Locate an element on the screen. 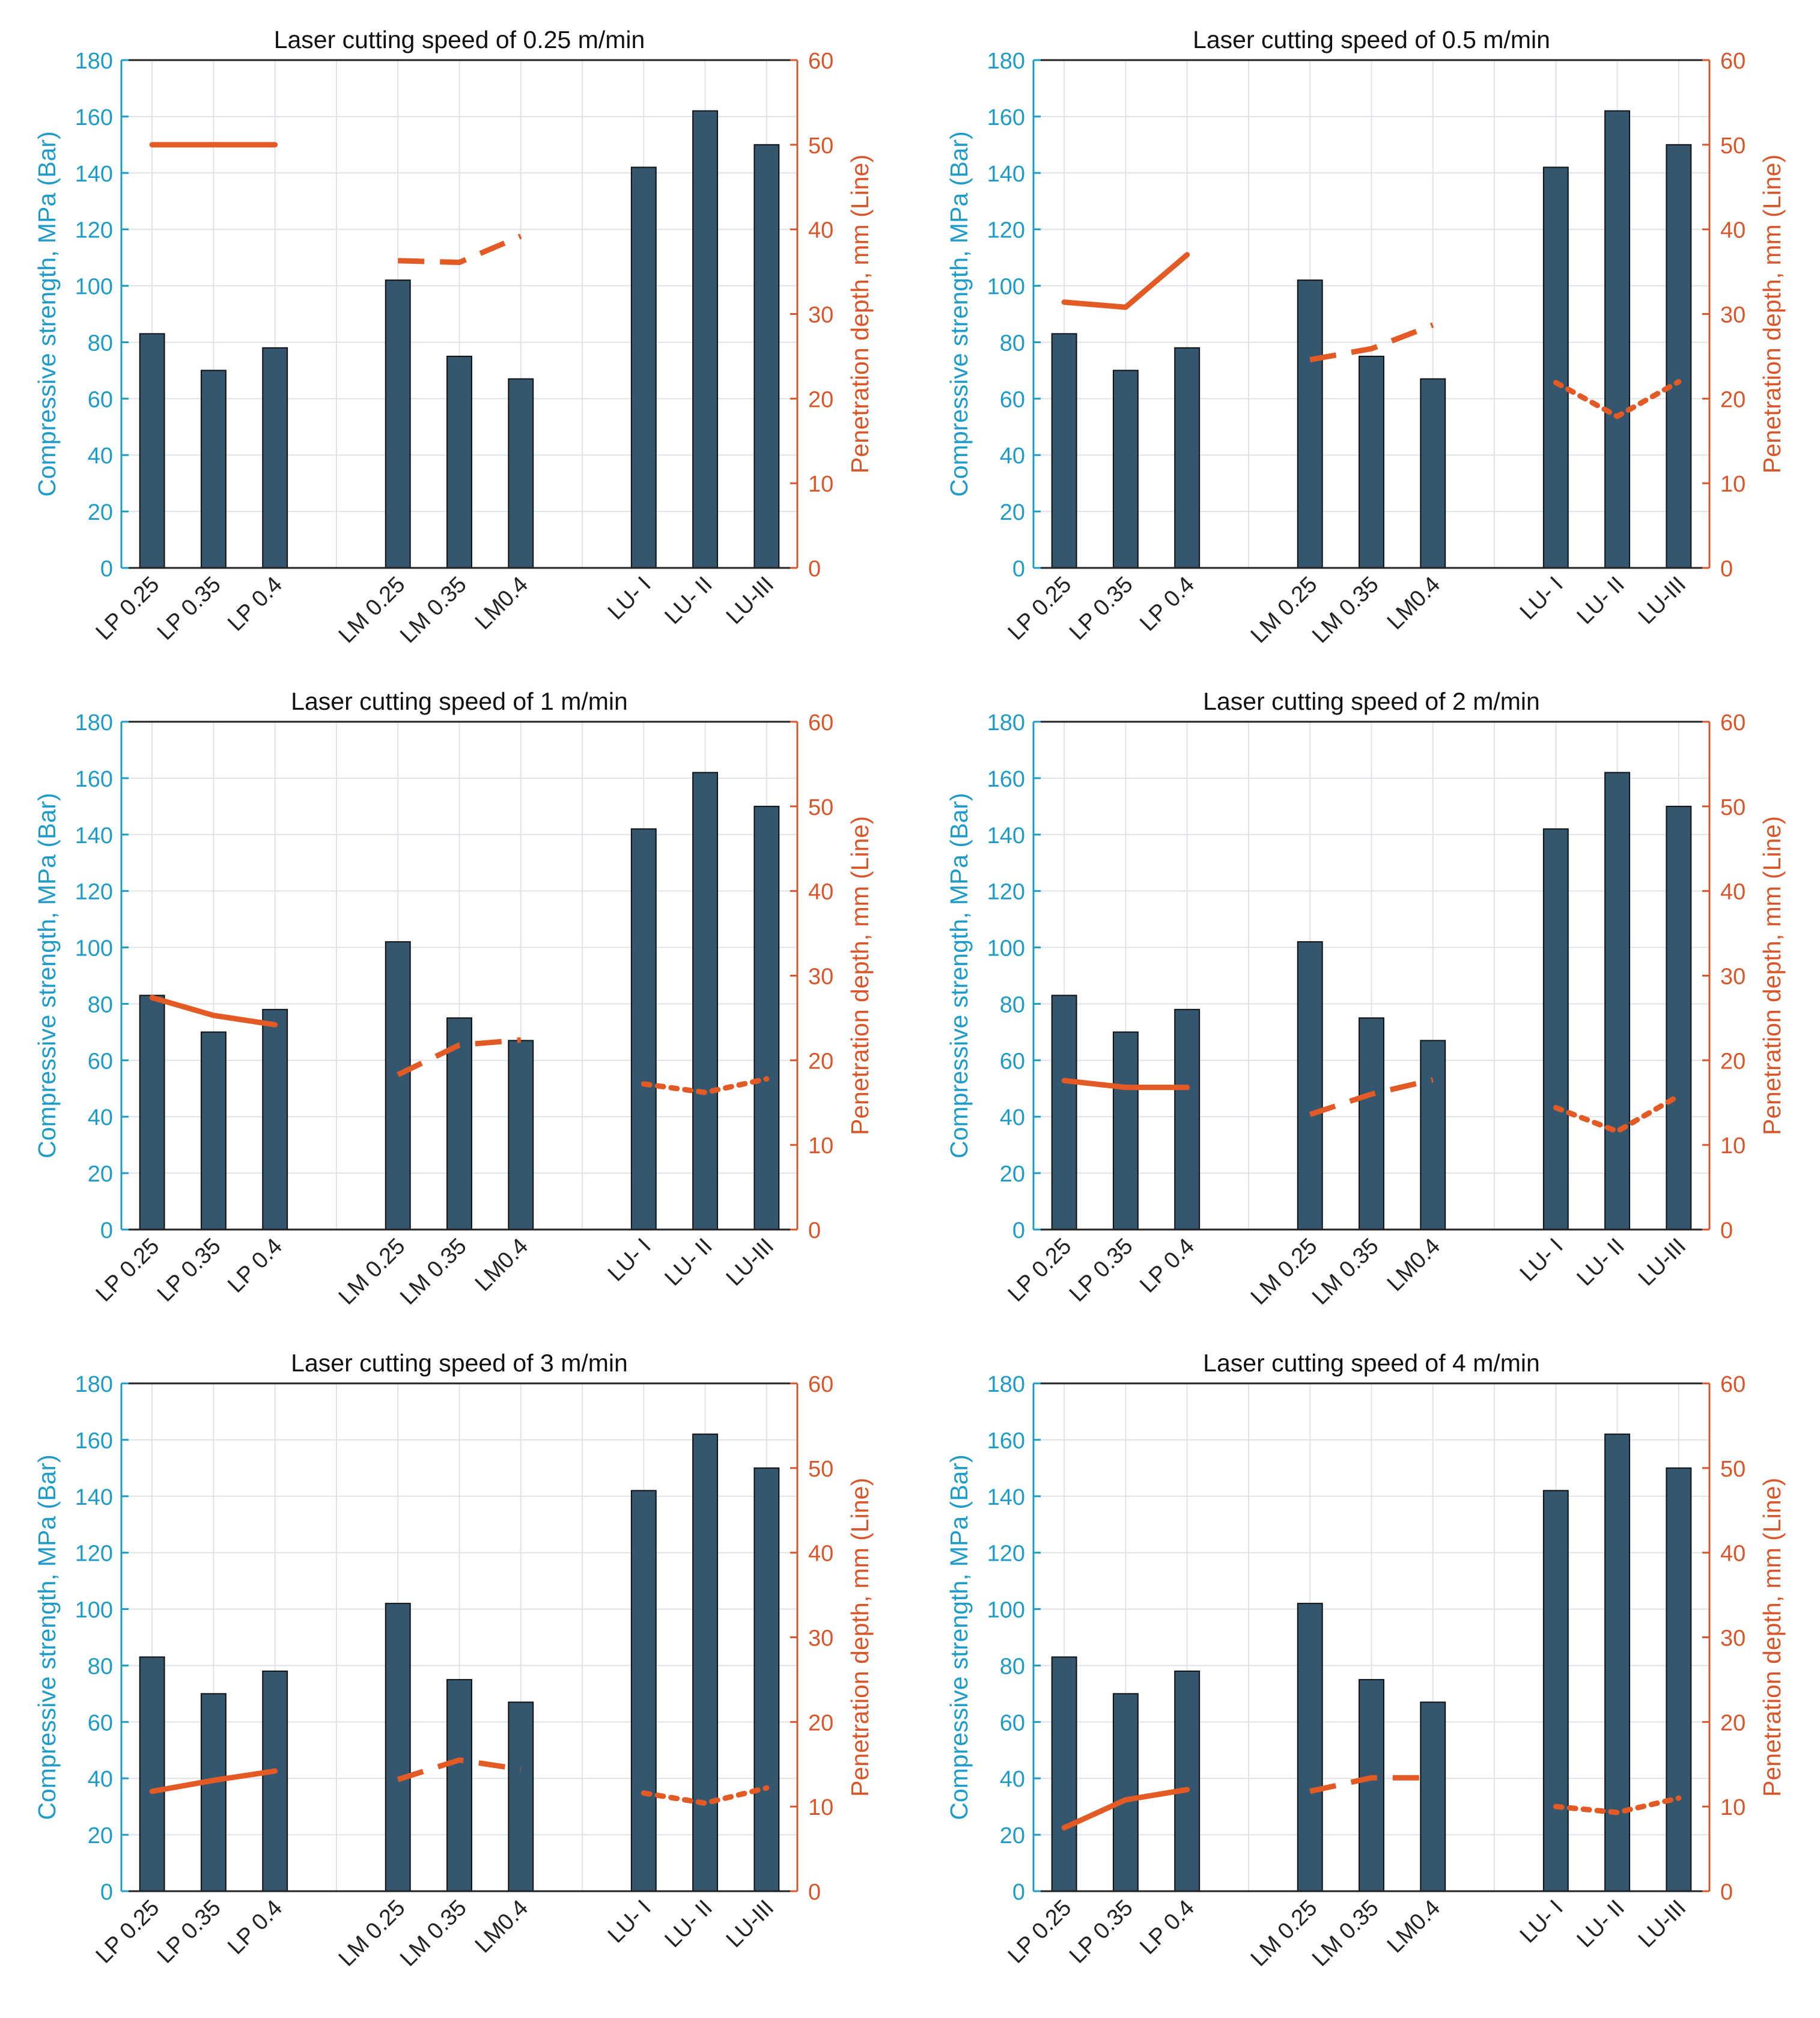 The width and height of the screenshot is (1820, 2018). right-tick-label: 40 is located at coordinates (821, 892).